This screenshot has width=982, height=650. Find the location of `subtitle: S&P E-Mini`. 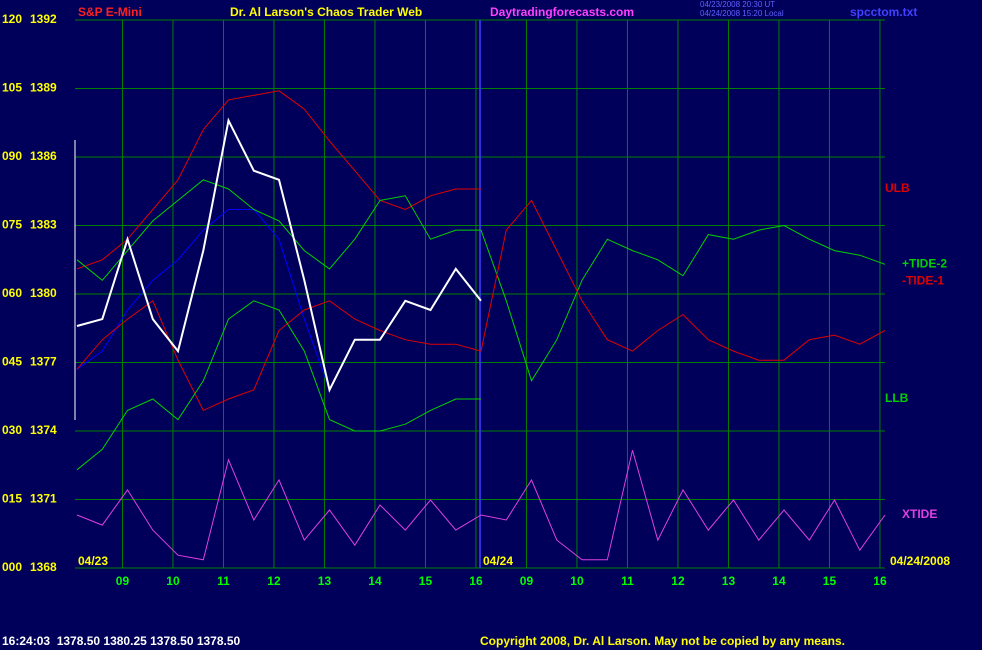

subtitle: S&P E-Mini is located at coordinates (110, 12).